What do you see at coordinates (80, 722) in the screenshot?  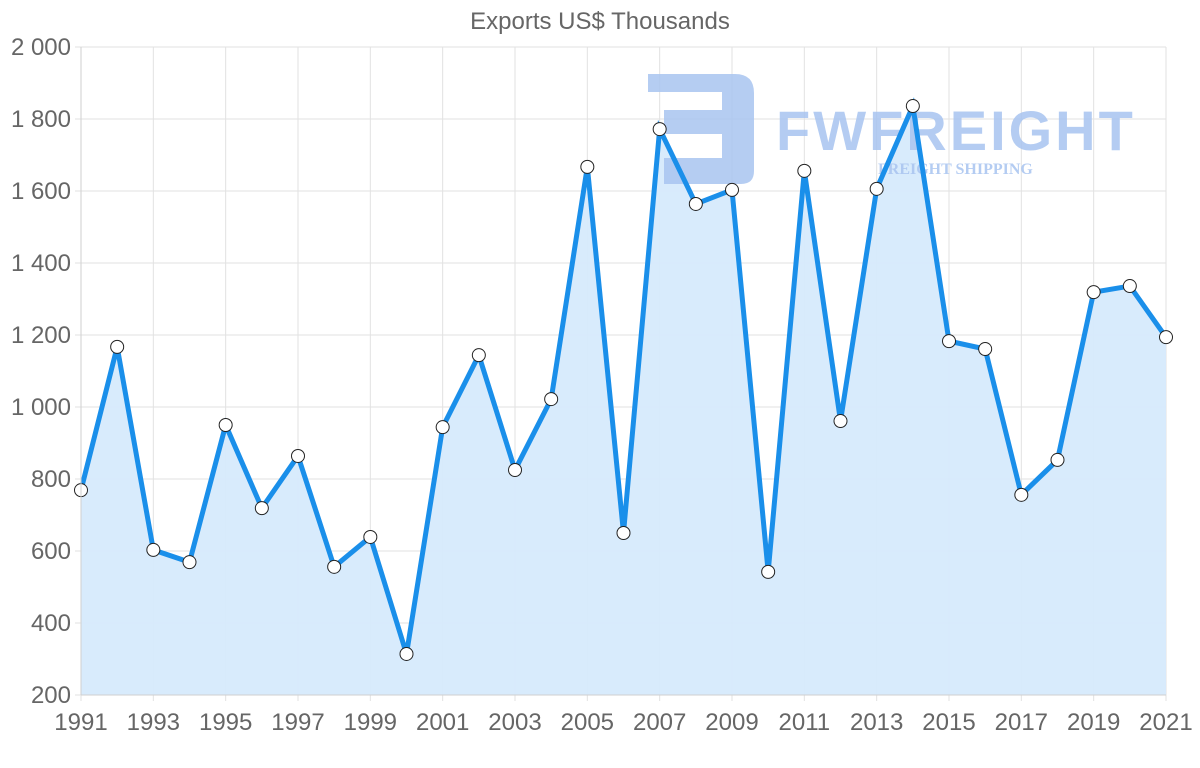 I see `x-tick-label: 1991` at bounding box center [80, 722].